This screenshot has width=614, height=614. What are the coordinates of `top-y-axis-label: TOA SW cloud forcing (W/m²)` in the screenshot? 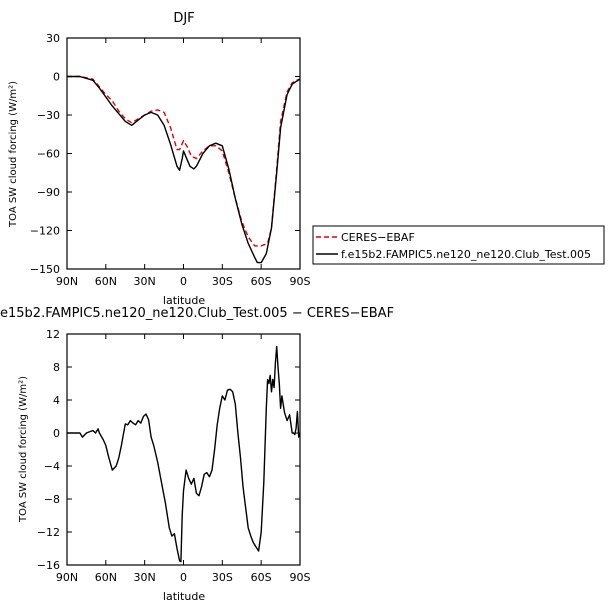 It's located at (13, 154).